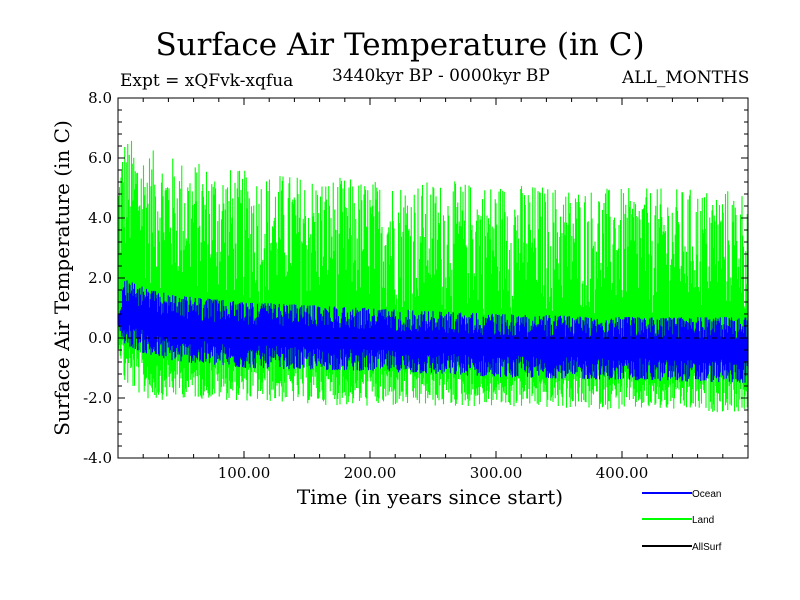 Image resolution: width=800 pixels, height=600 pixels. I want to click on months-label: ALL_MONTHS, so click(686, 78).